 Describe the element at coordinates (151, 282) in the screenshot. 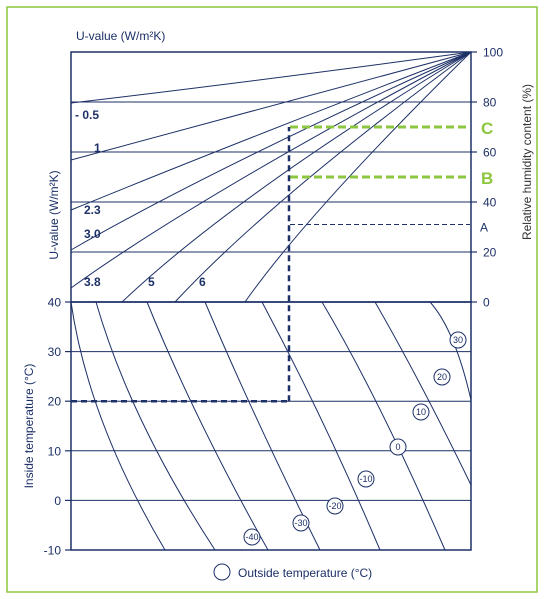

I see `u-value-curve-label: 5` at that location.